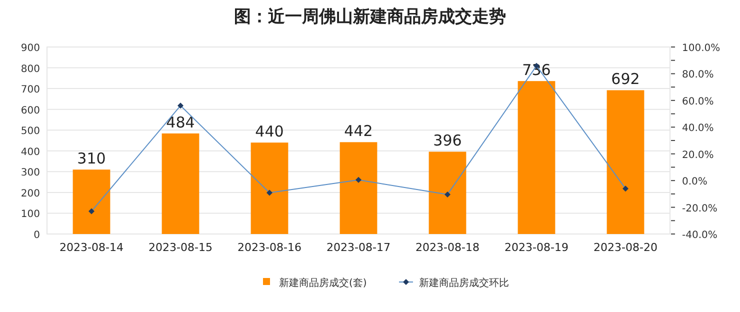 Image resolution: width=740 pixels, height=312 pixels. What do you see at coordinates (698, 155) in the screenshot?
I see `y2-tick-label: 20.0%` at bounding box center [698, 155].